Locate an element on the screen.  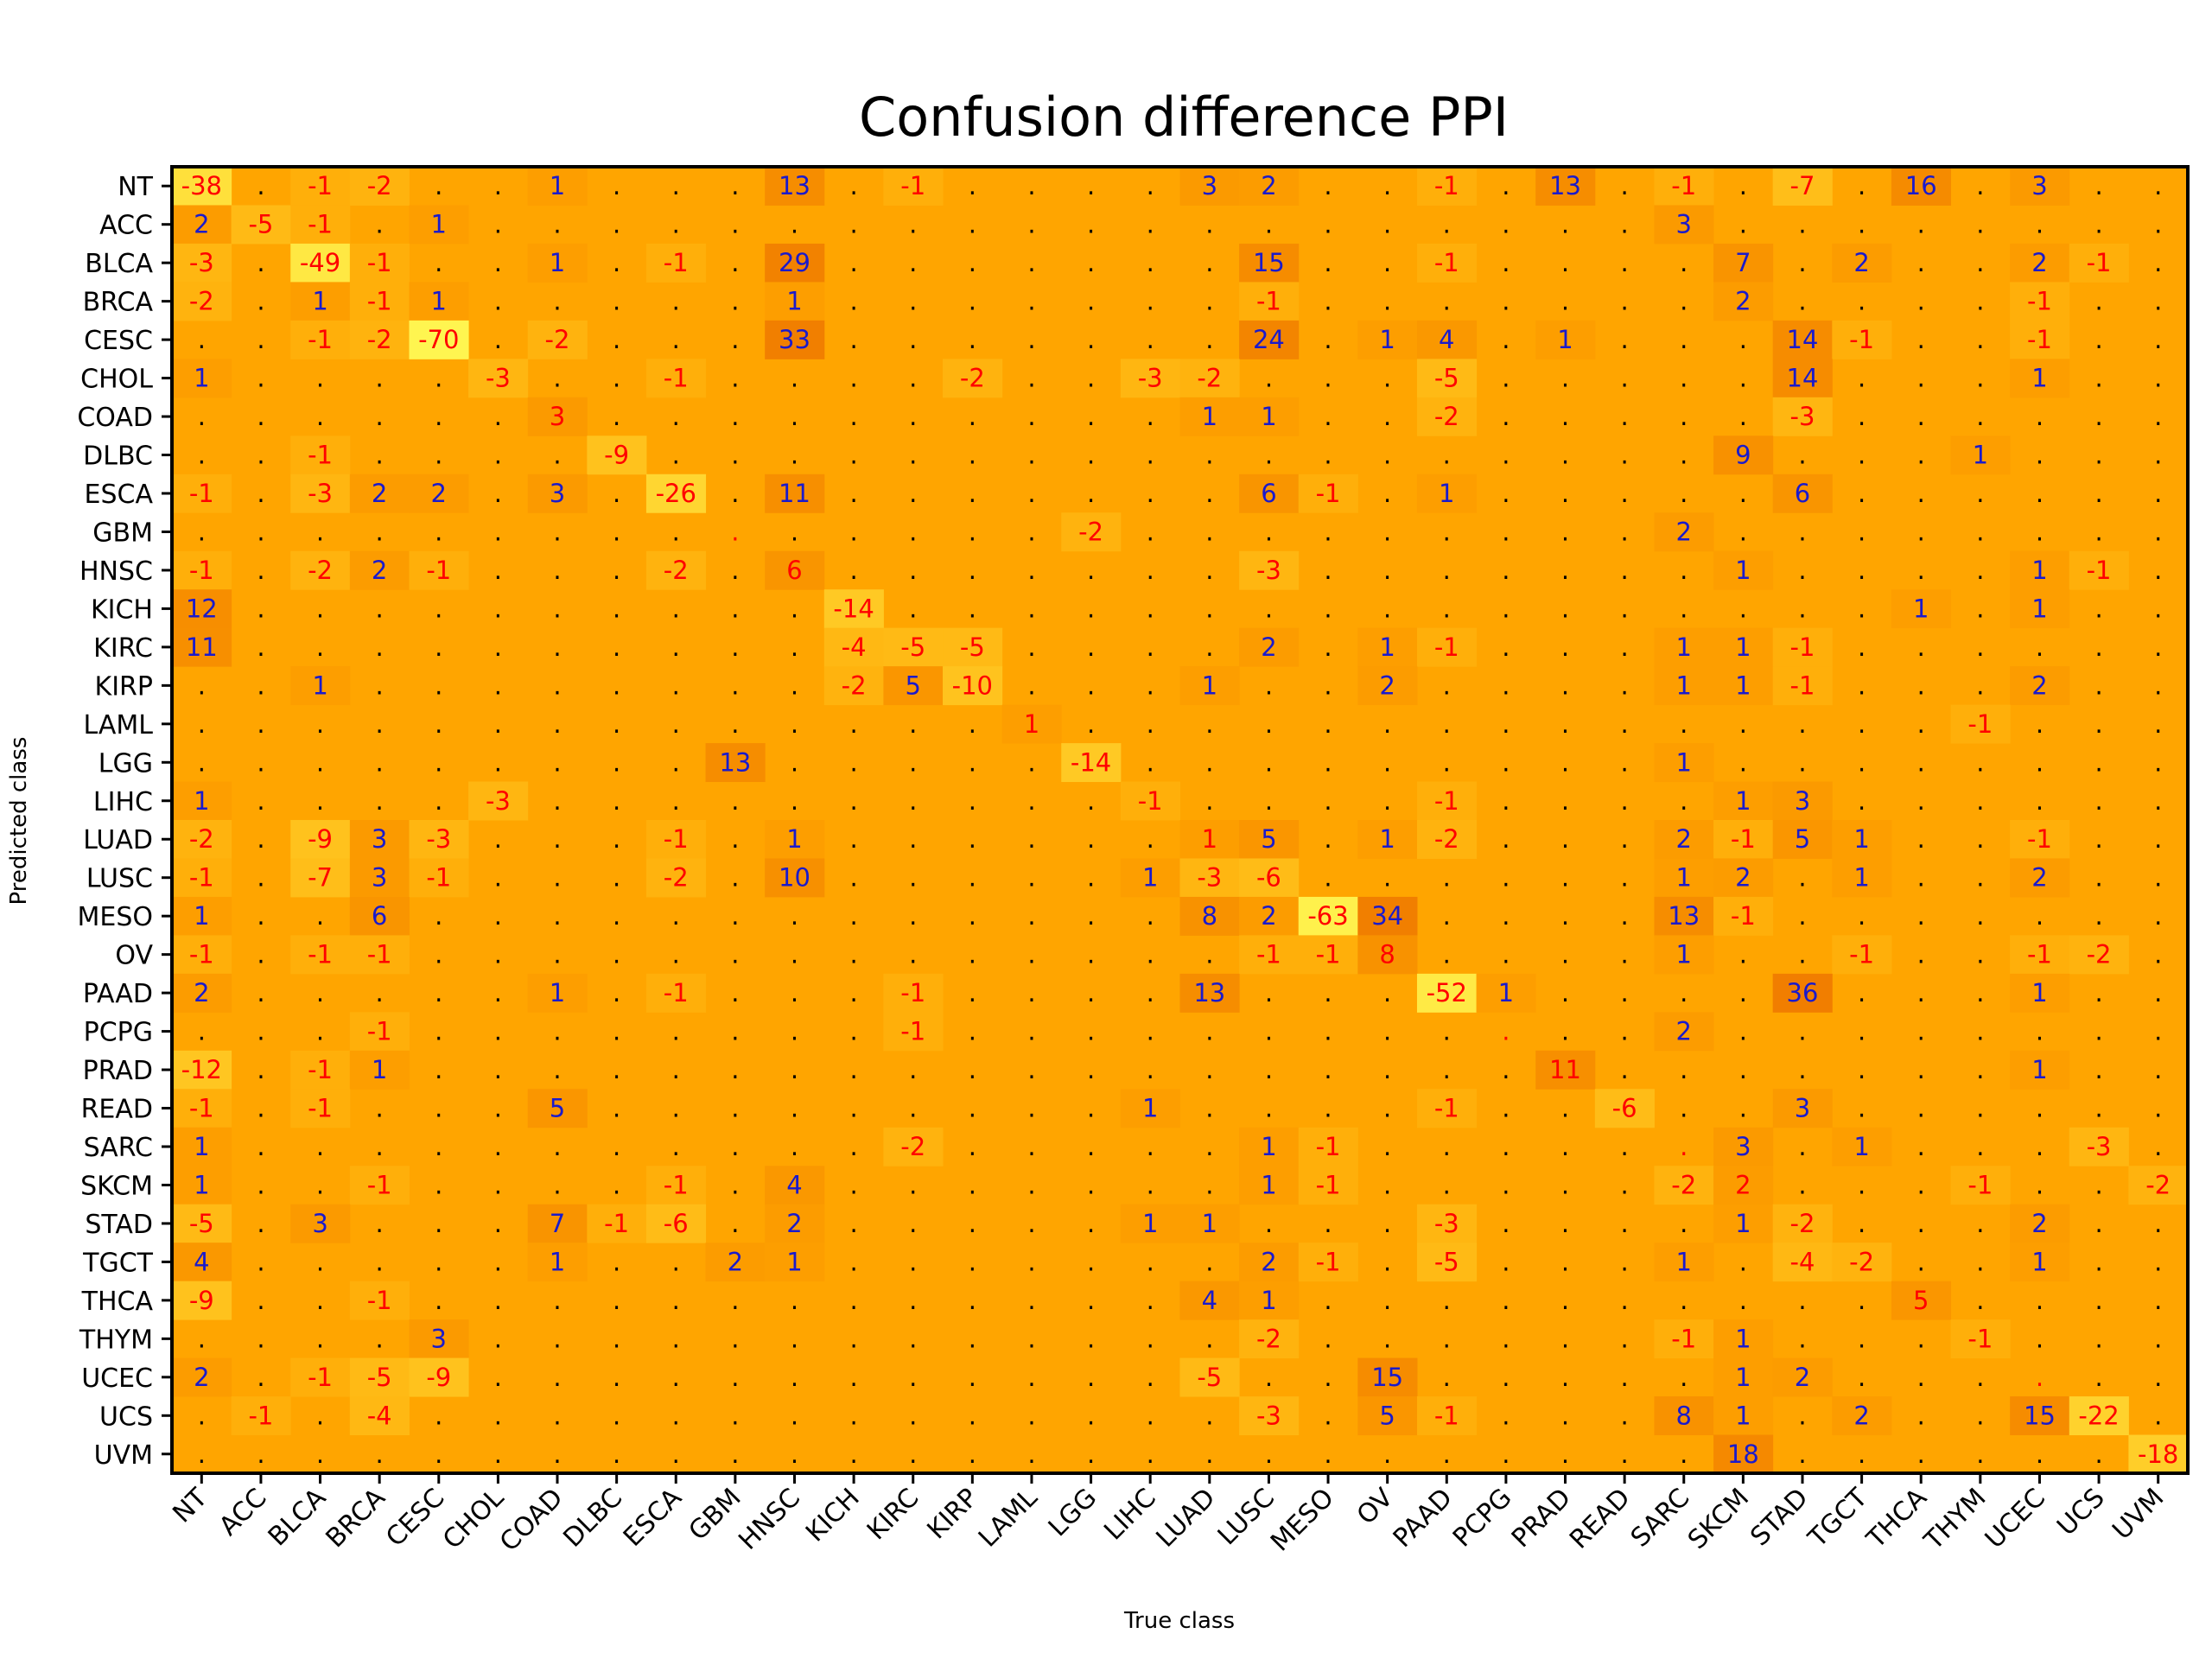
x-tick-label: STAD is located at coordinates (1779, 1517).